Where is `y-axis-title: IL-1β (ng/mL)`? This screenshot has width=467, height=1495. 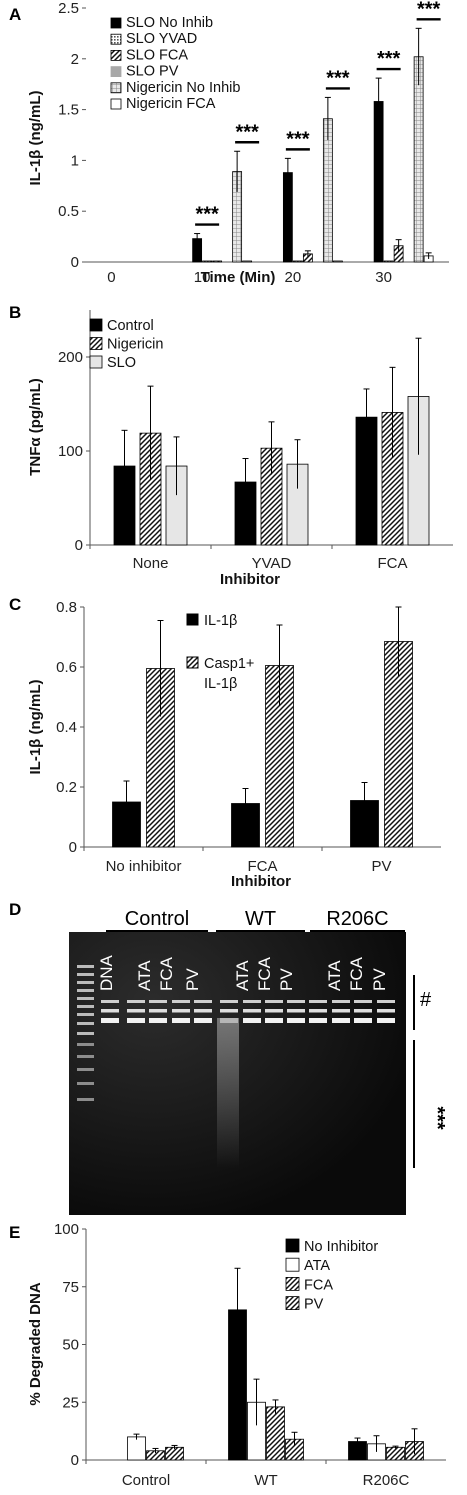
y-axis-title: IL-1β (ng/mL) is located at coordinates (35, 727).